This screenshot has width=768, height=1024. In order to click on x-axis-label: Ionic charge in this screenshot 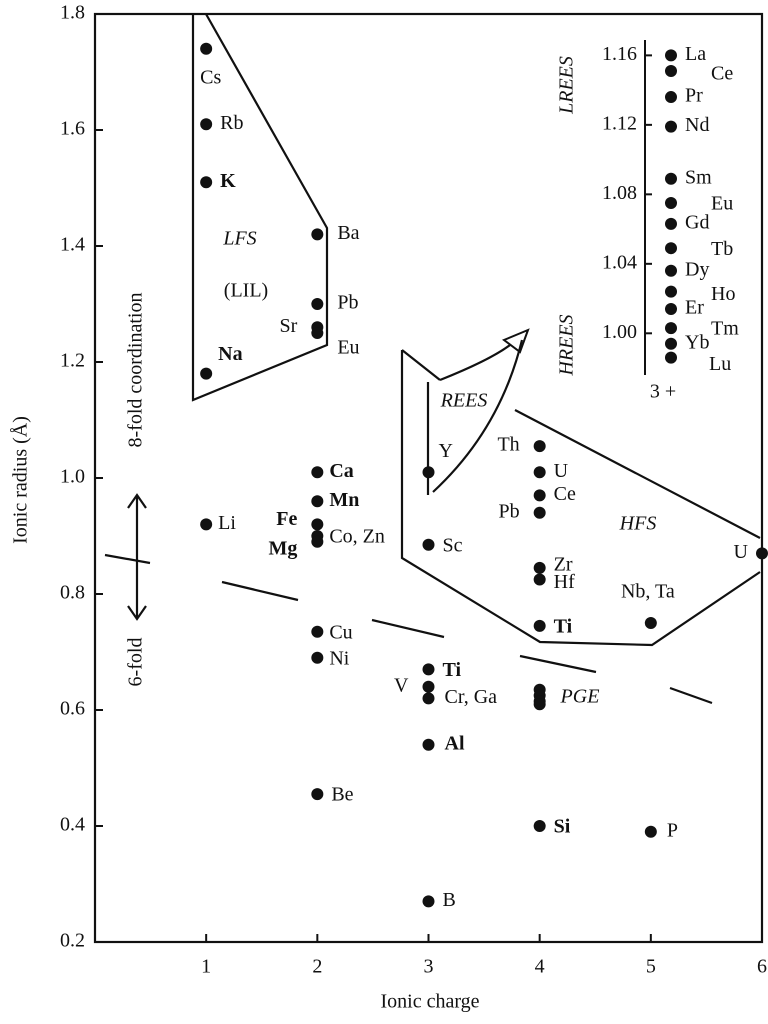, I will do `click(429, 1002)`.